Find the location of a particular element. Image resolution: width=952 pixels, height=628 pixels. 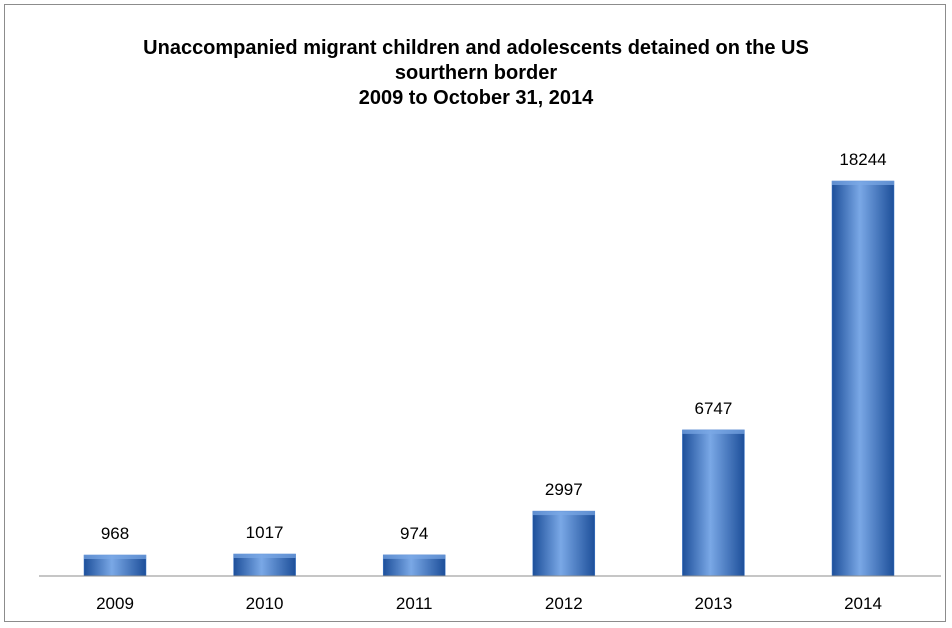

bar-top-highlight-2011 is located at coordinates (414, 556).